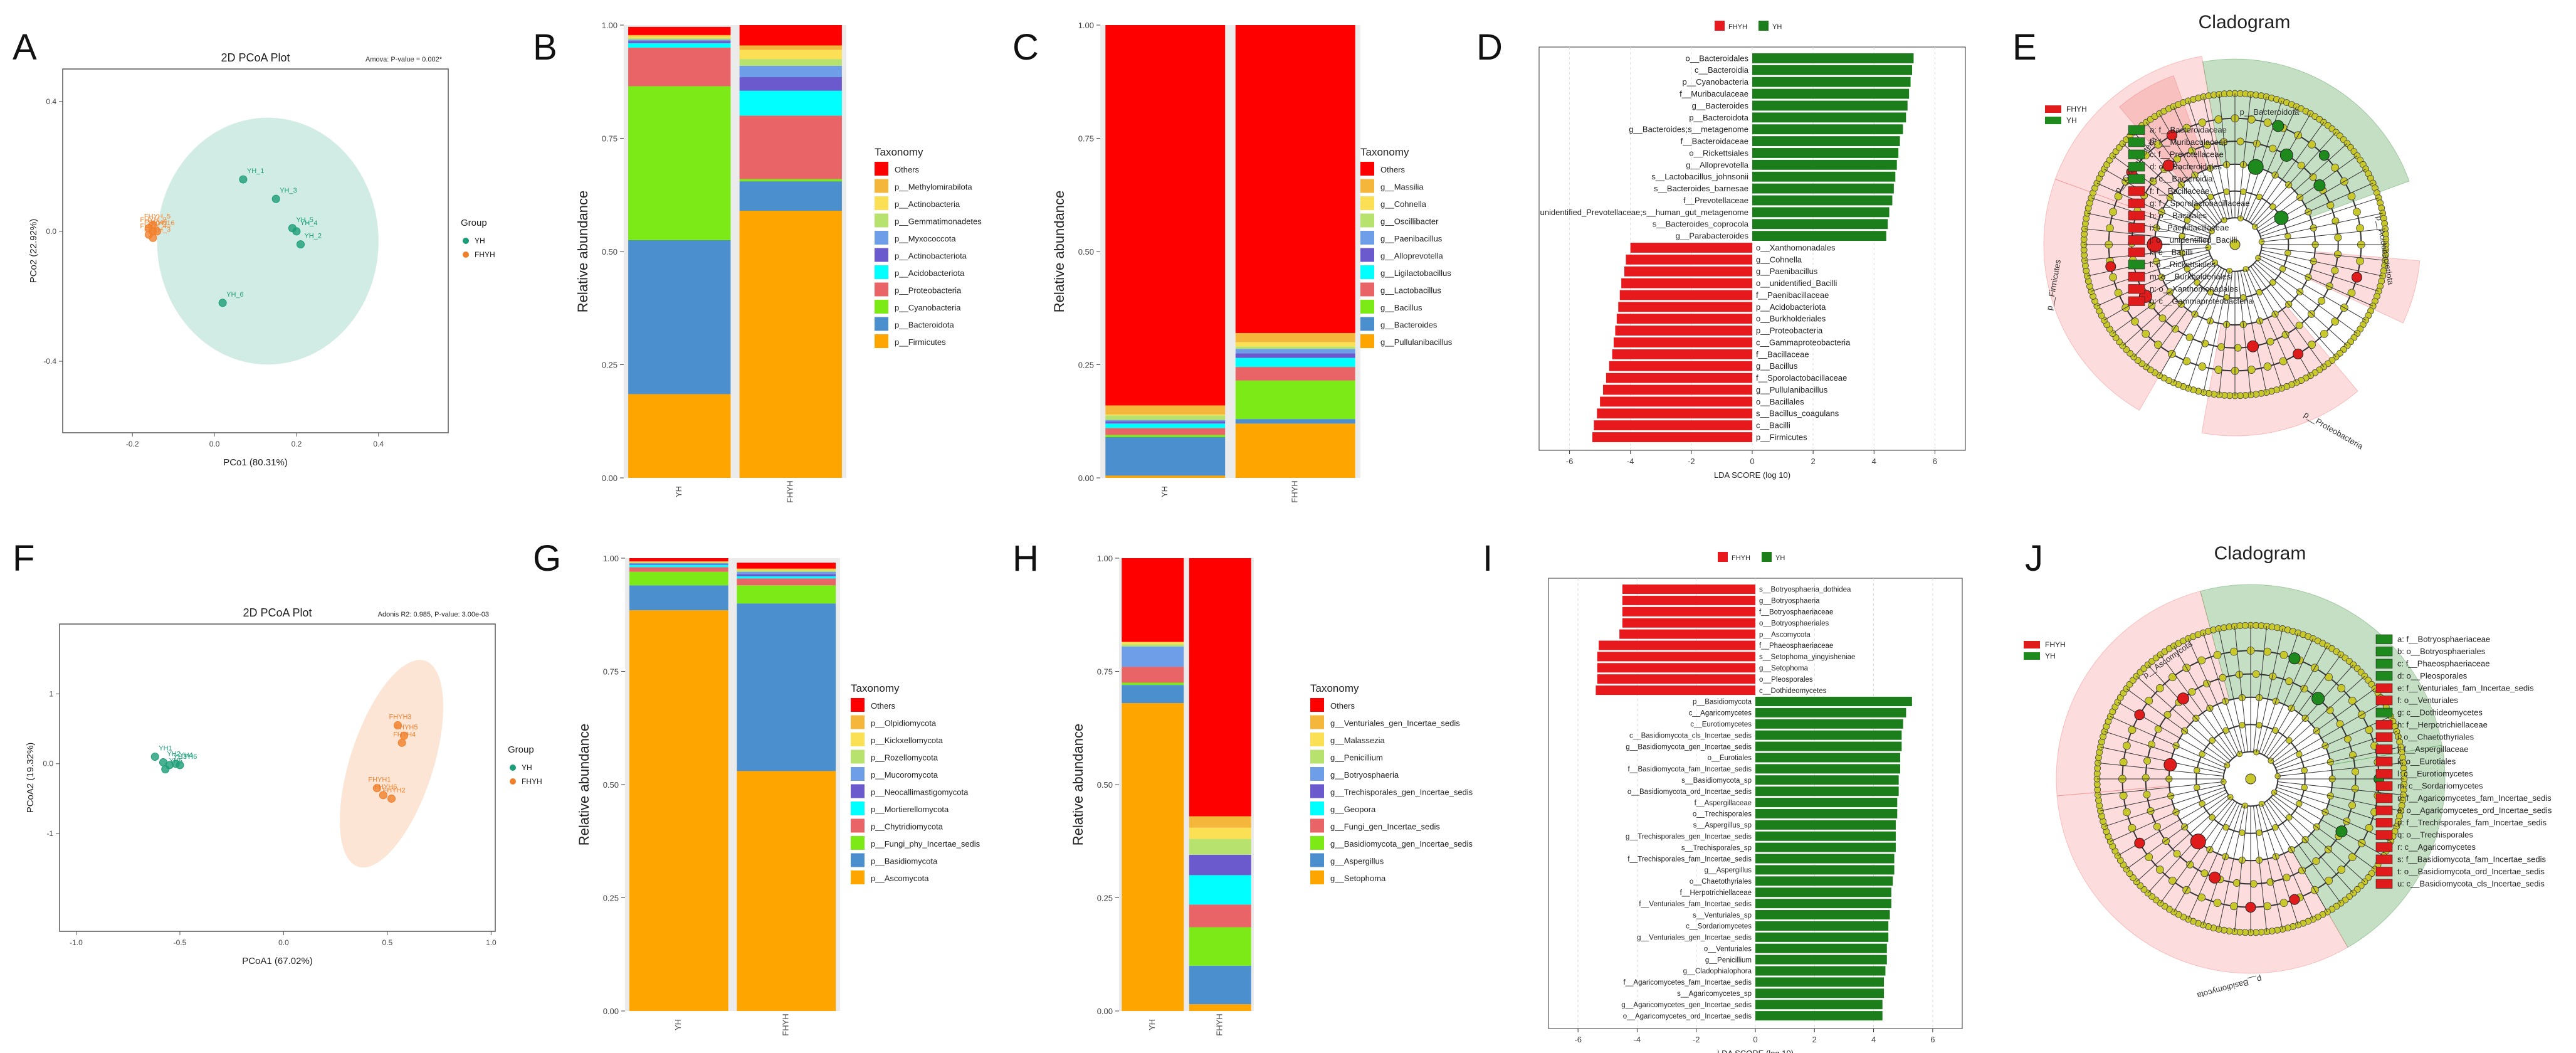 The image size is (2576, 1053). I want to click on taxon-label: f__Trechisporales_fam_Incertae_sedis, so click(1689, 859).